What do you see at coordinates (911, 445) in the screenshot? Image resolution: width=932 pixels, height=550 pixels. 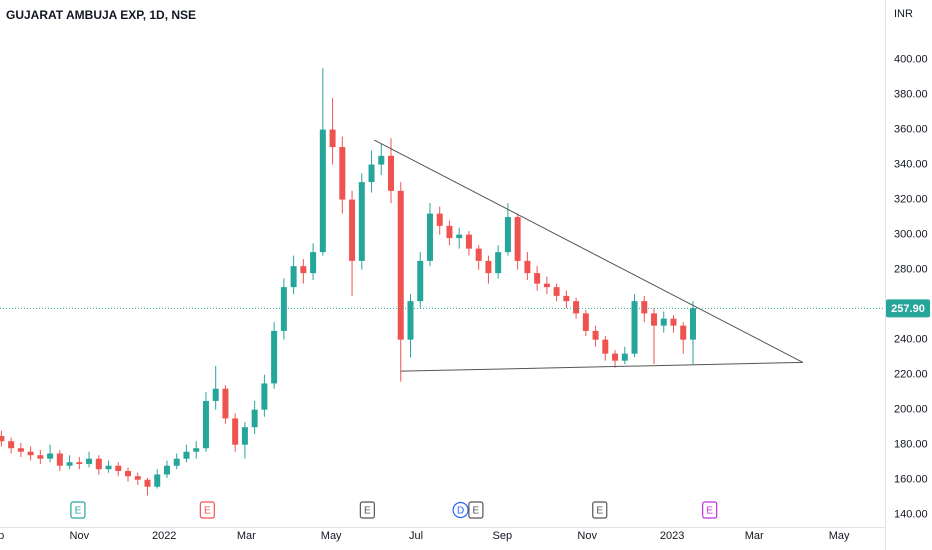 I see `y-tick-label: 180.00` at bounding box center [911, 445].